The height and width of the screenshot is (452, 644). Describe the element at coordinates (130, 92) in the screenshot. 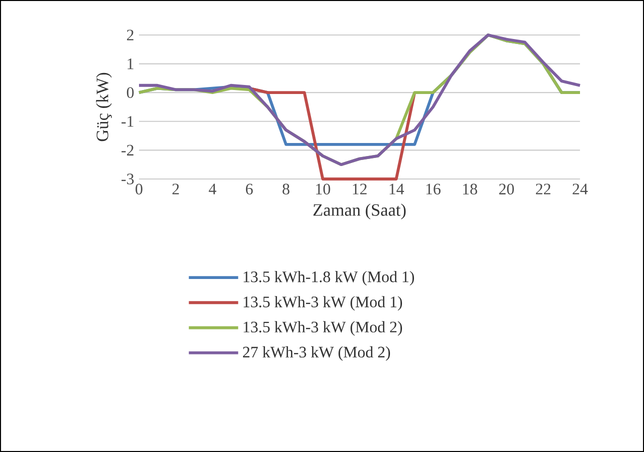

I see `y-tick-label: 0` at that location.